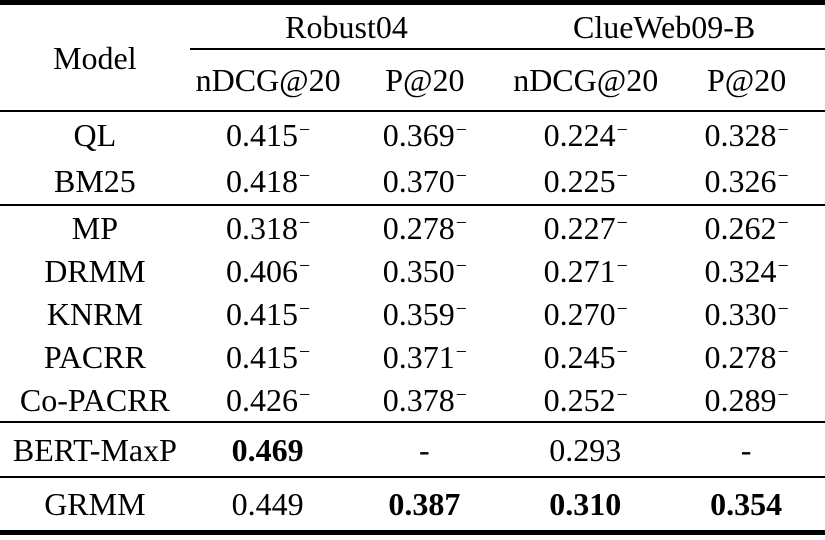 This screenshot has width=825, height=540. Describe the element at coordinates (664, 26) in the screenshot. I see `header-group-clueweb09b: ClueWeb09-B` at that location.